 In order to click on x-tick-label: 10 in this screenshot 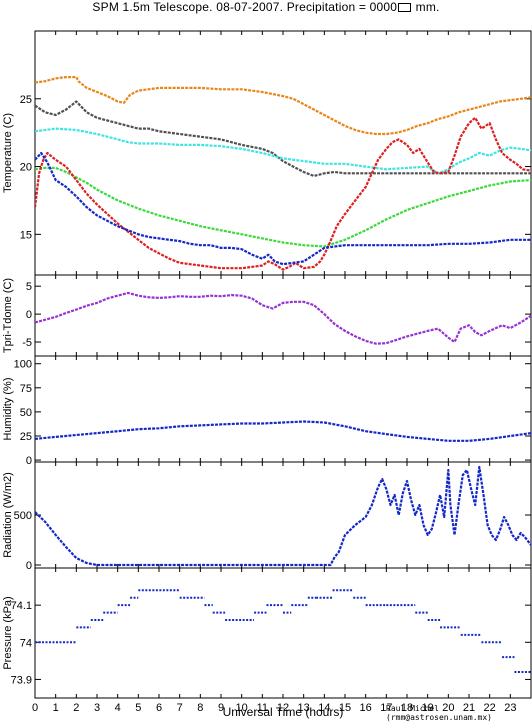, I will do `click(242, 708)`.